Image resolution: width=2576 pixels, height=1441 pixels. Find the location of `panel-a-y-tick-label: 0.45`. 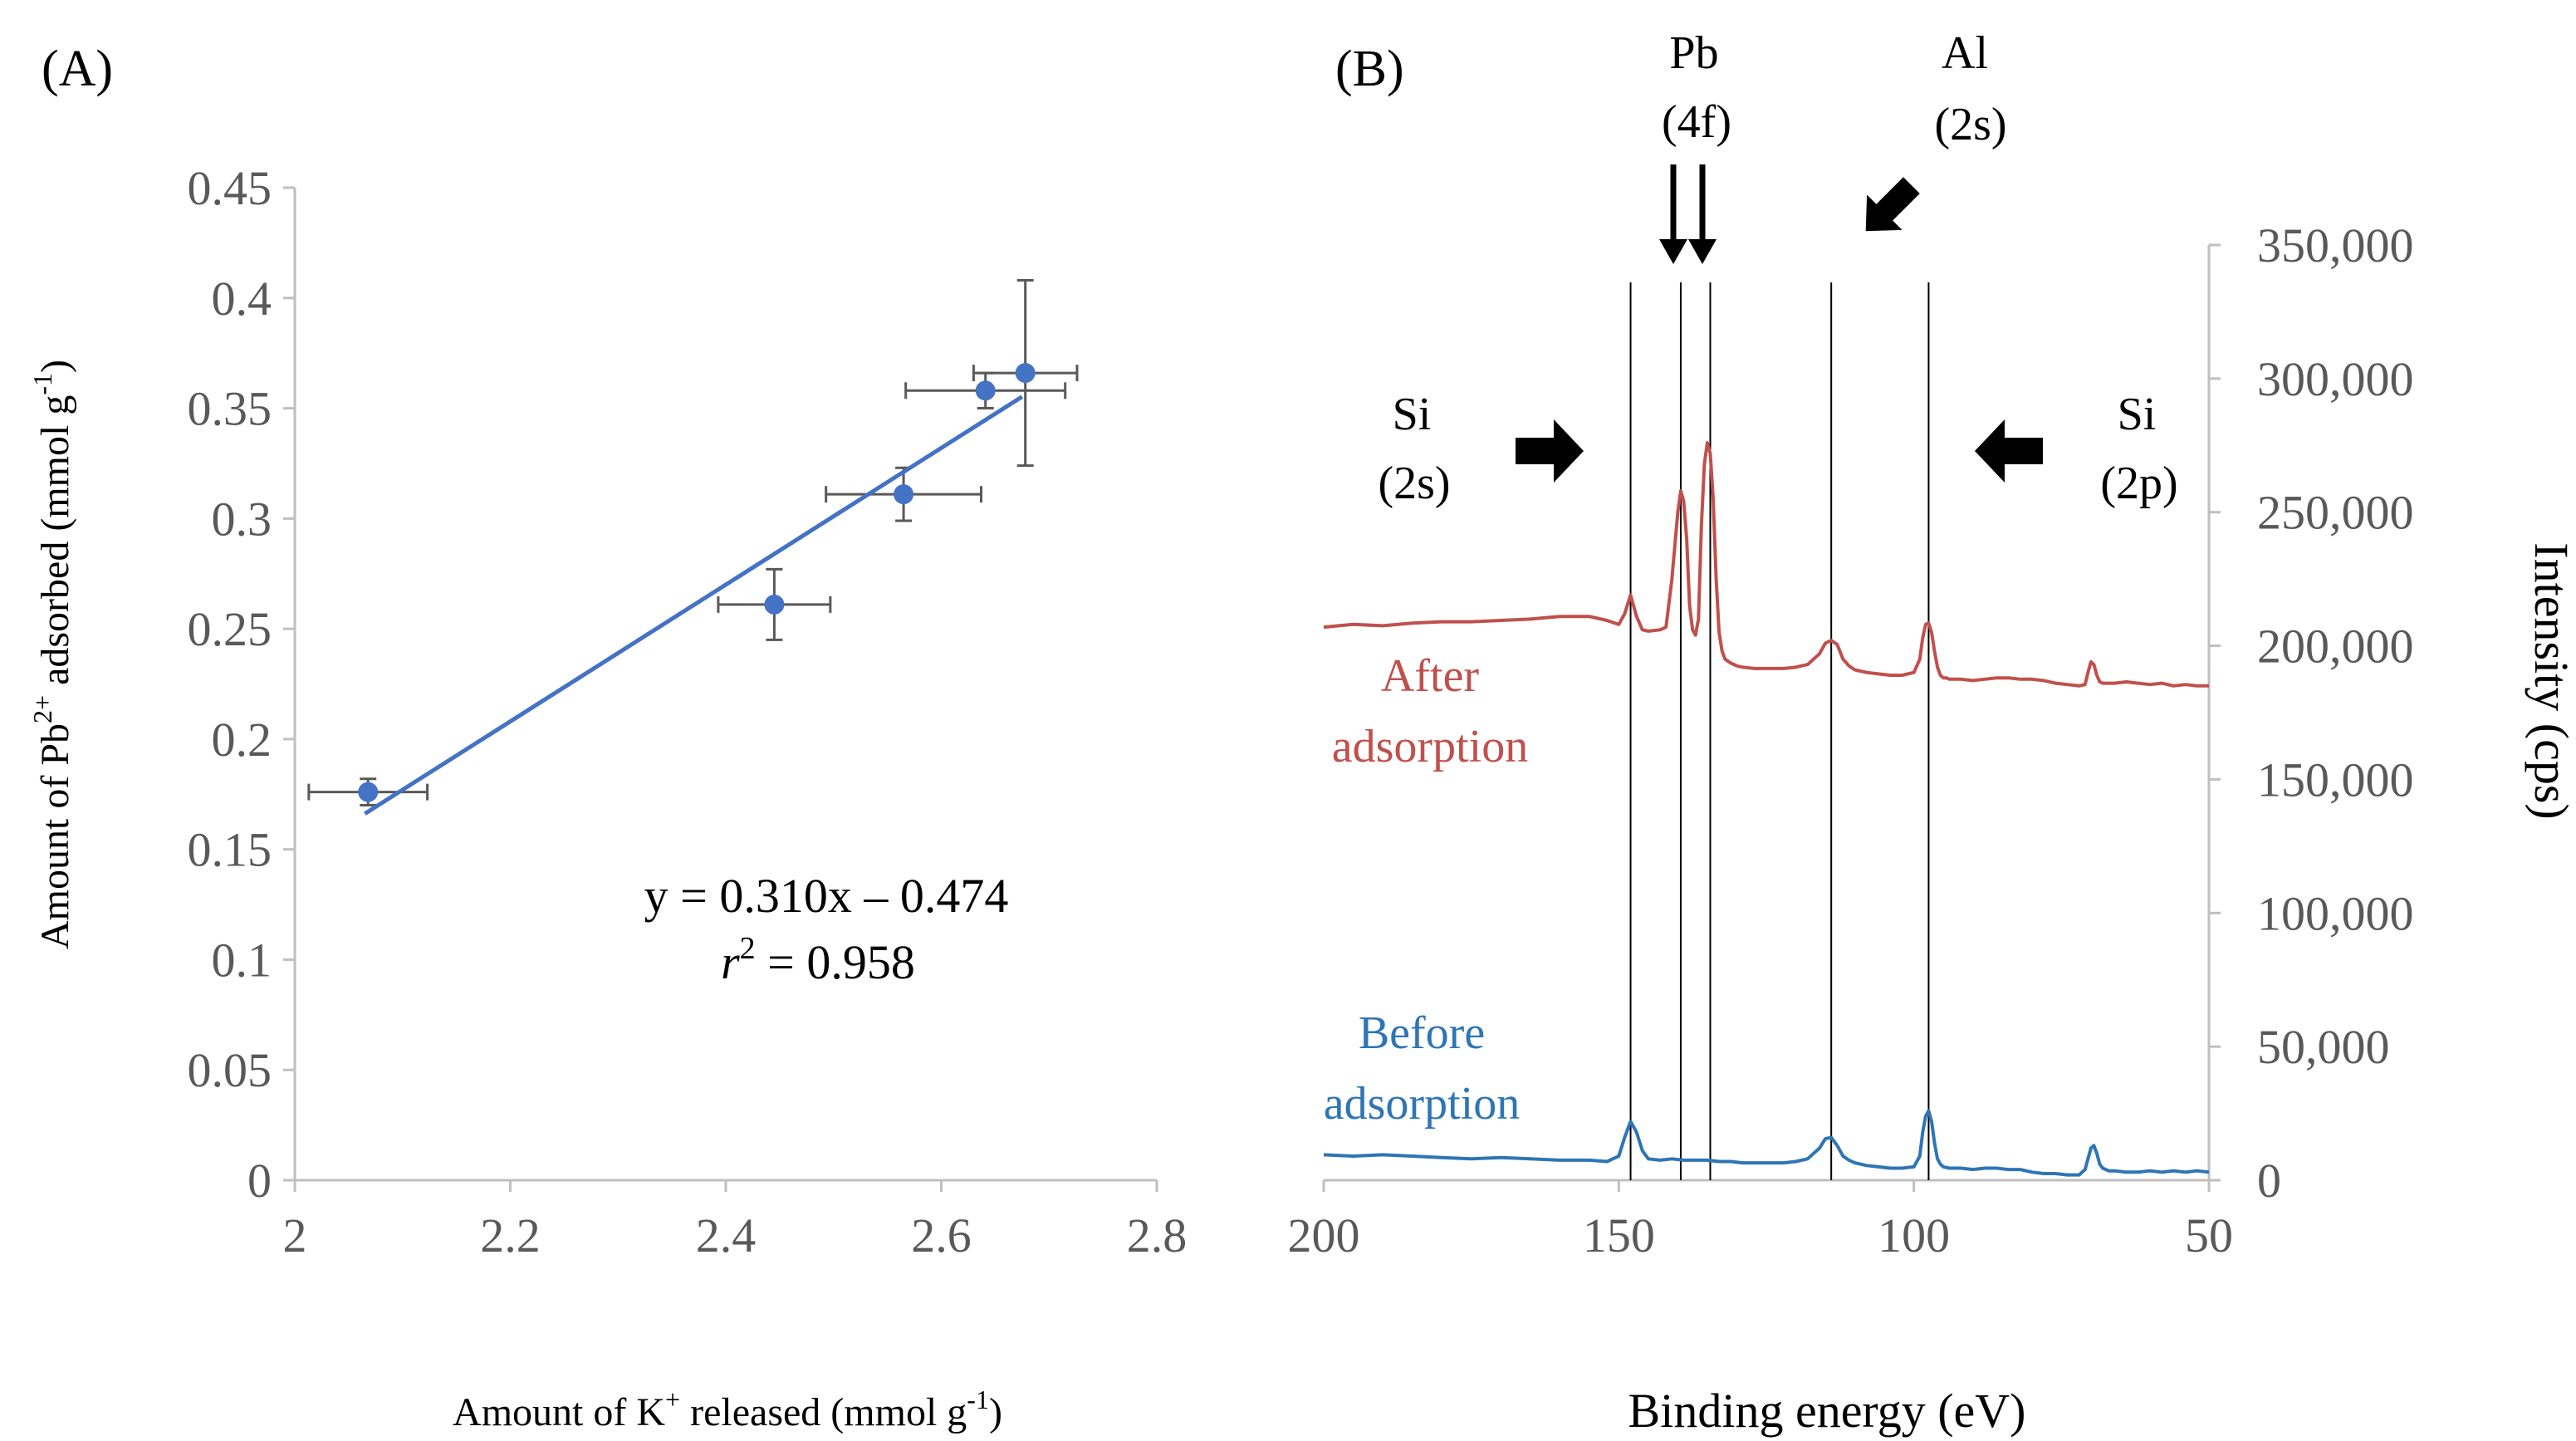

panel-a-y-tick-label: 0.45 is located at coordinates (230, 188).